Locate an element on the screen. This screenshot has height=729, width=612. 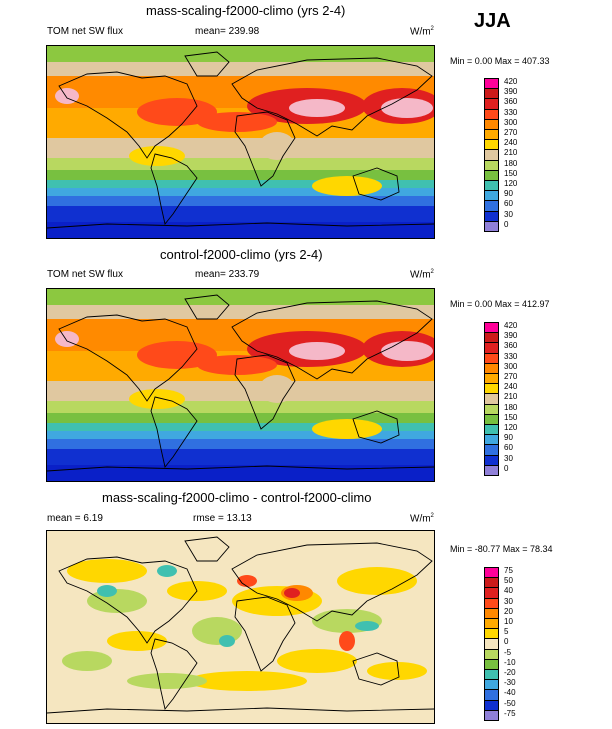
panel3-minmax: Min = -80.77 Max = 78.34 is located at coordinates (501, 549).